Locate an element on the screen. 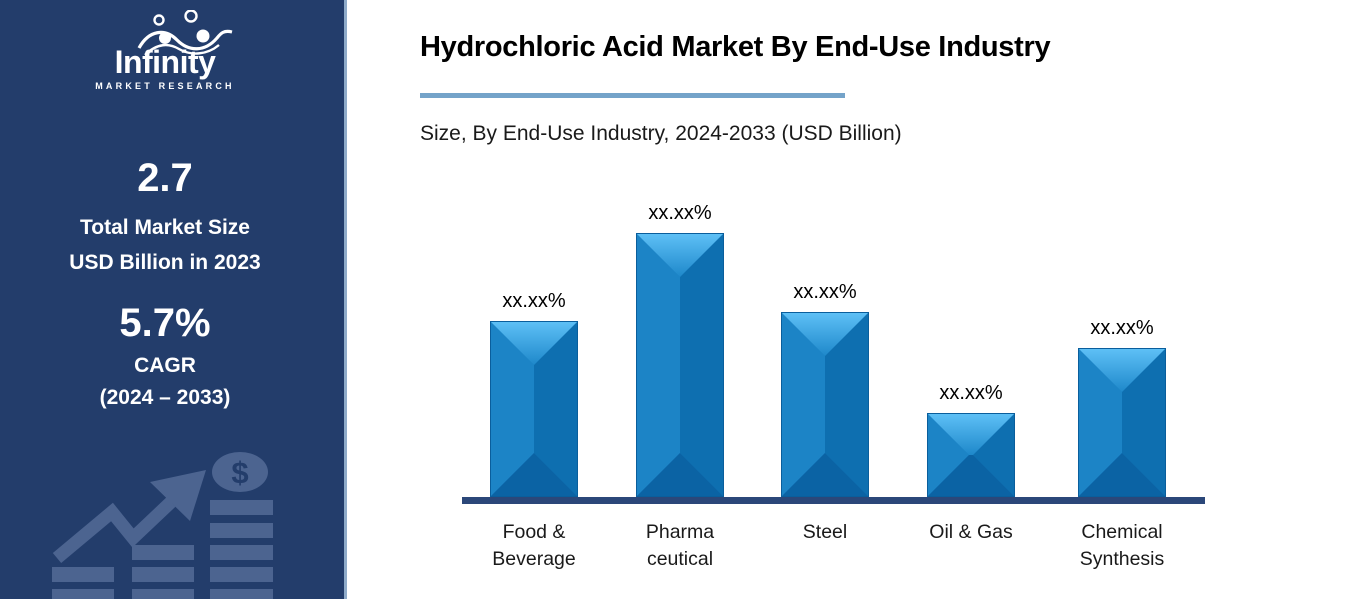 The width and height of the screenshot is (1358, 599). bar-value-label-pharmaceutical: xx.xx% is located at coordinates (680, 213).